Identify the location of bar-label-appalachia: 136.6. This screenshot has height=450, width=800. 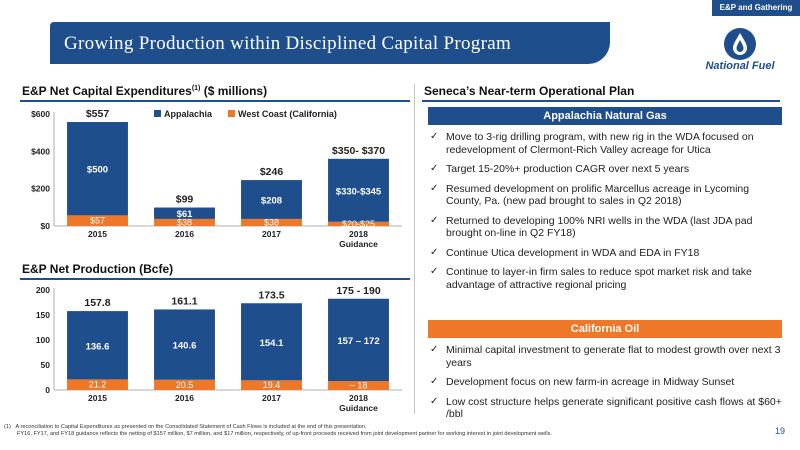
(98, 346).